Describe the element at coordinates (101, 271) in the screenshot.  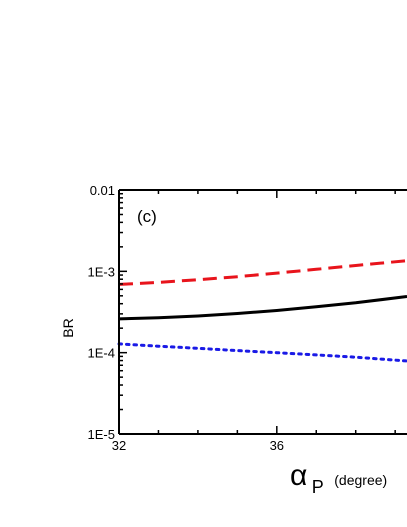
I see `y-tick-label: 1E-3` at that location.